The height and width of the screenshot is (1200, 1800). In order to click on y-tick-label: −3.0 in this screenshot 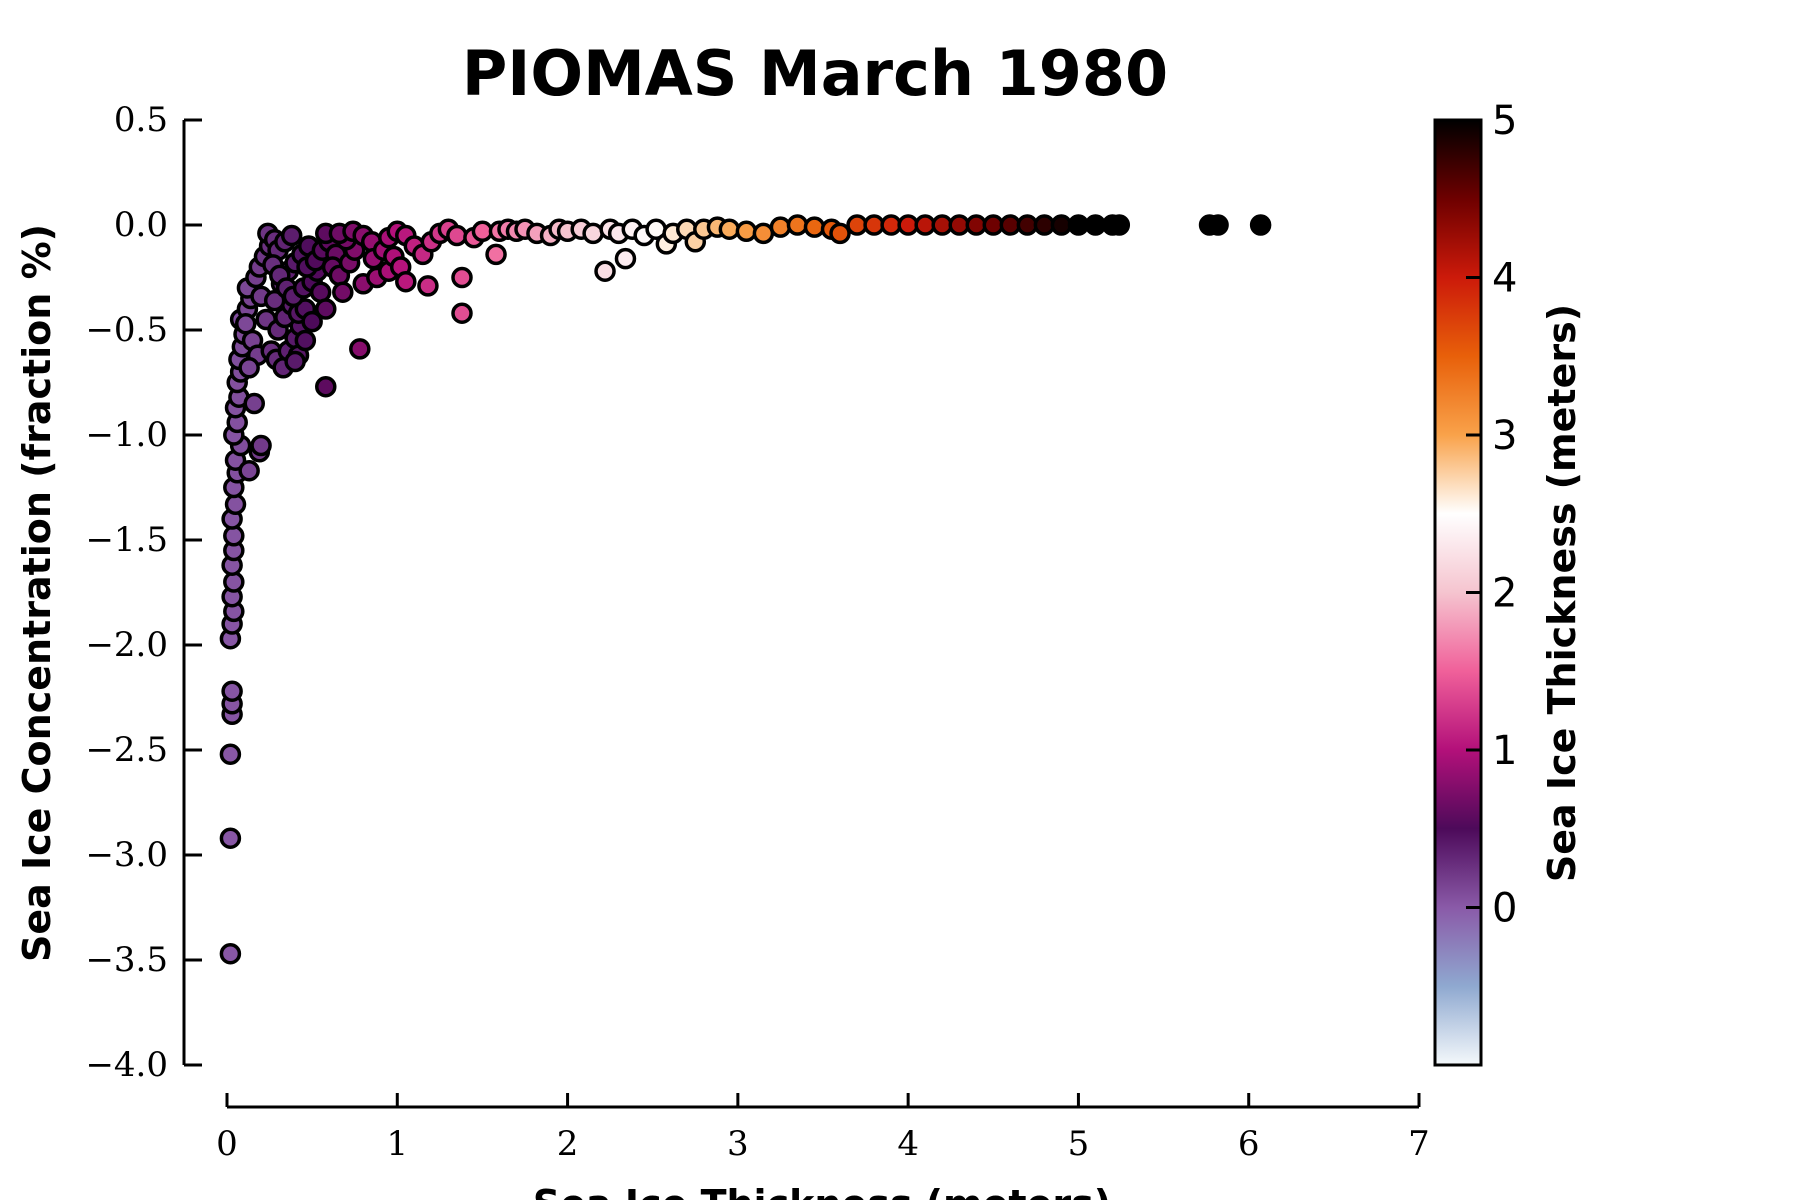, I will do `click(126, 855)`.